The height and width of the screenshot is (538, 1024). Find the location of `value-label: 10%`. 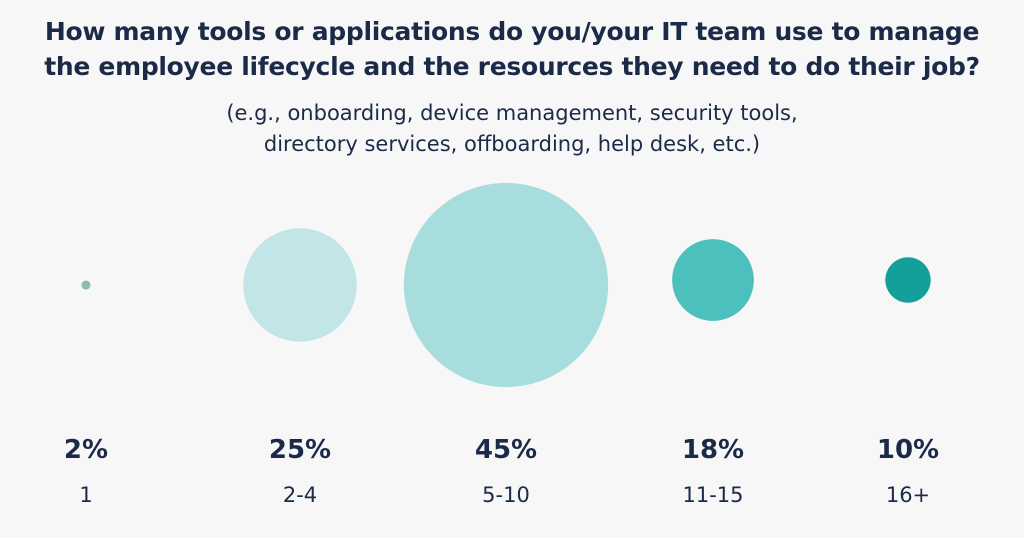

value-label: 10% is located at coordinates (908, 450).